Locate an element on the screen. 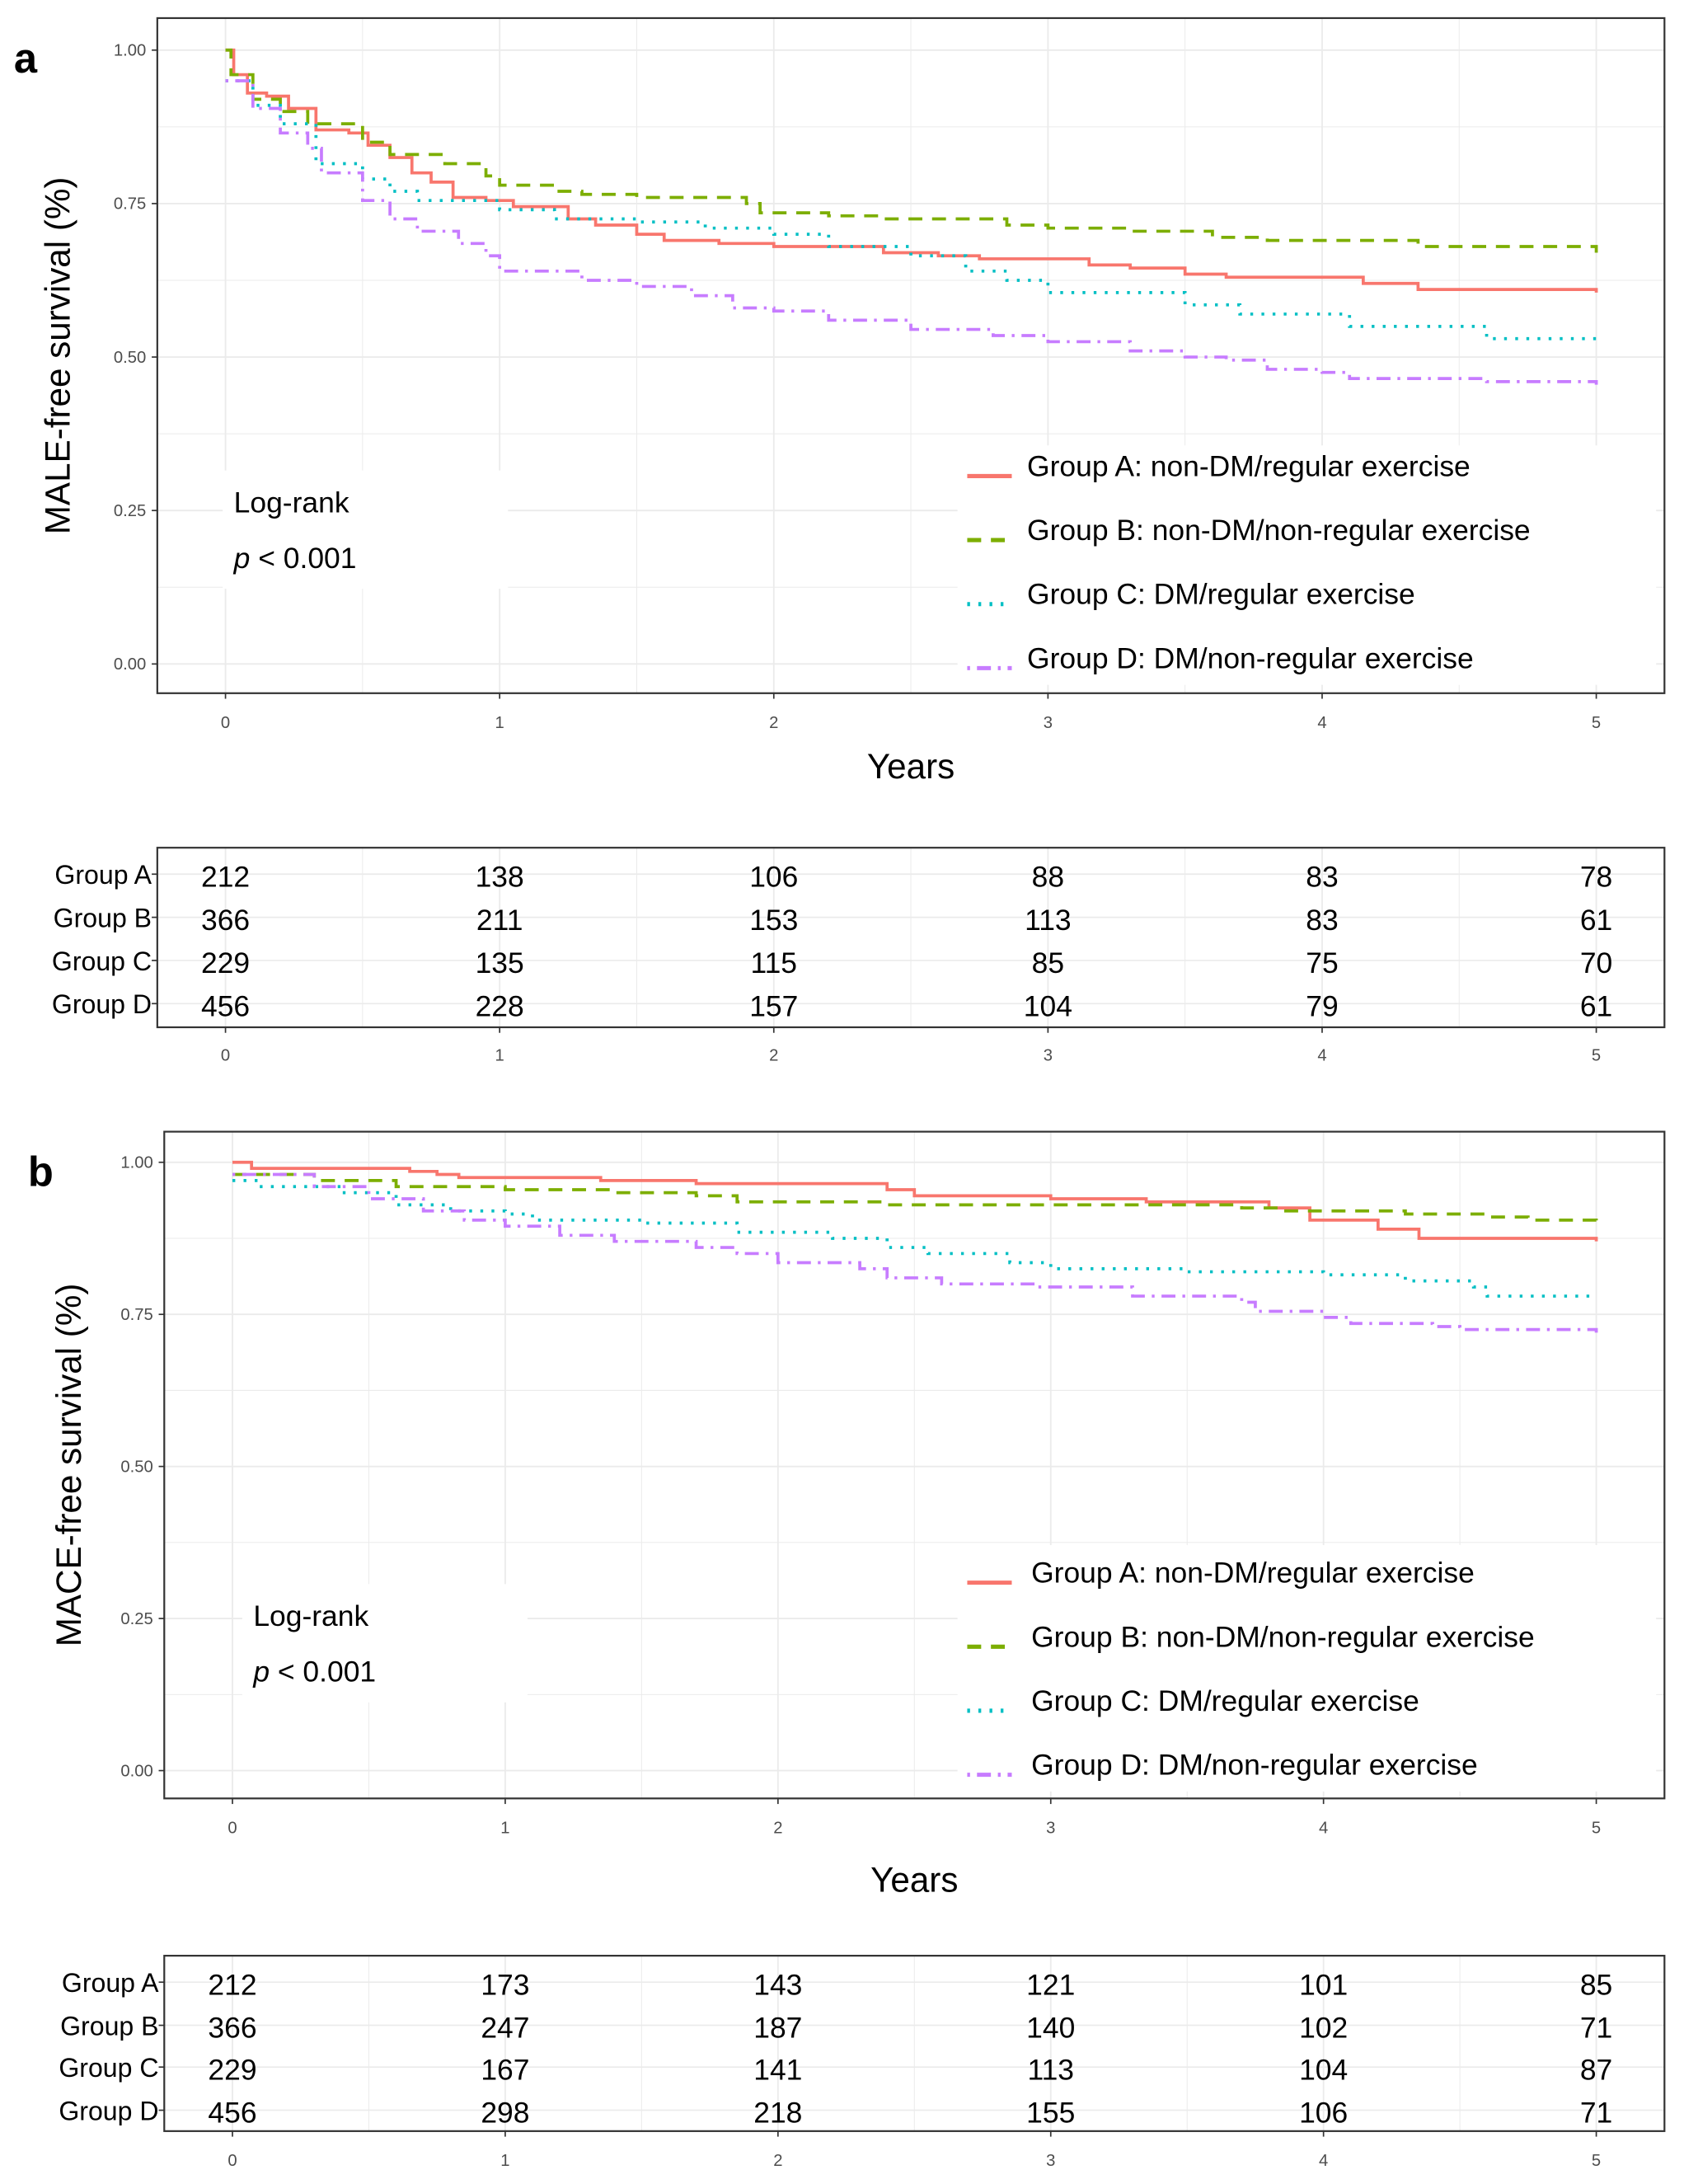  y-axis-title: MALE-free survival (%) is located at coordinates (58, 356).